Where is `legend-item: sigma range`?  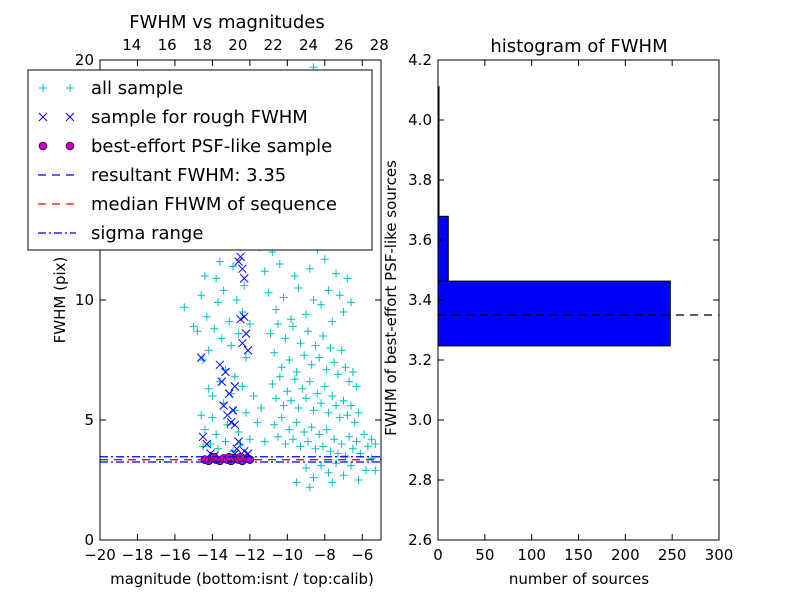
legend-item: sigma range is located at coordinates (120, 233).